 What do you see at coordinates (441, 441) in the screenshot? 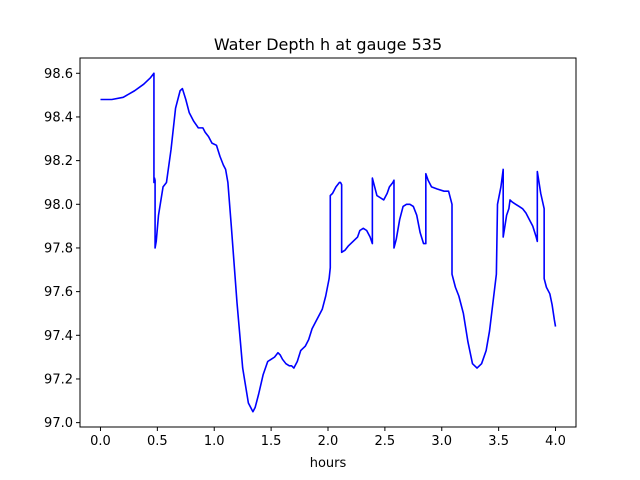
I see `x-tick-label: 3.0` at bounding box center [441, 441].